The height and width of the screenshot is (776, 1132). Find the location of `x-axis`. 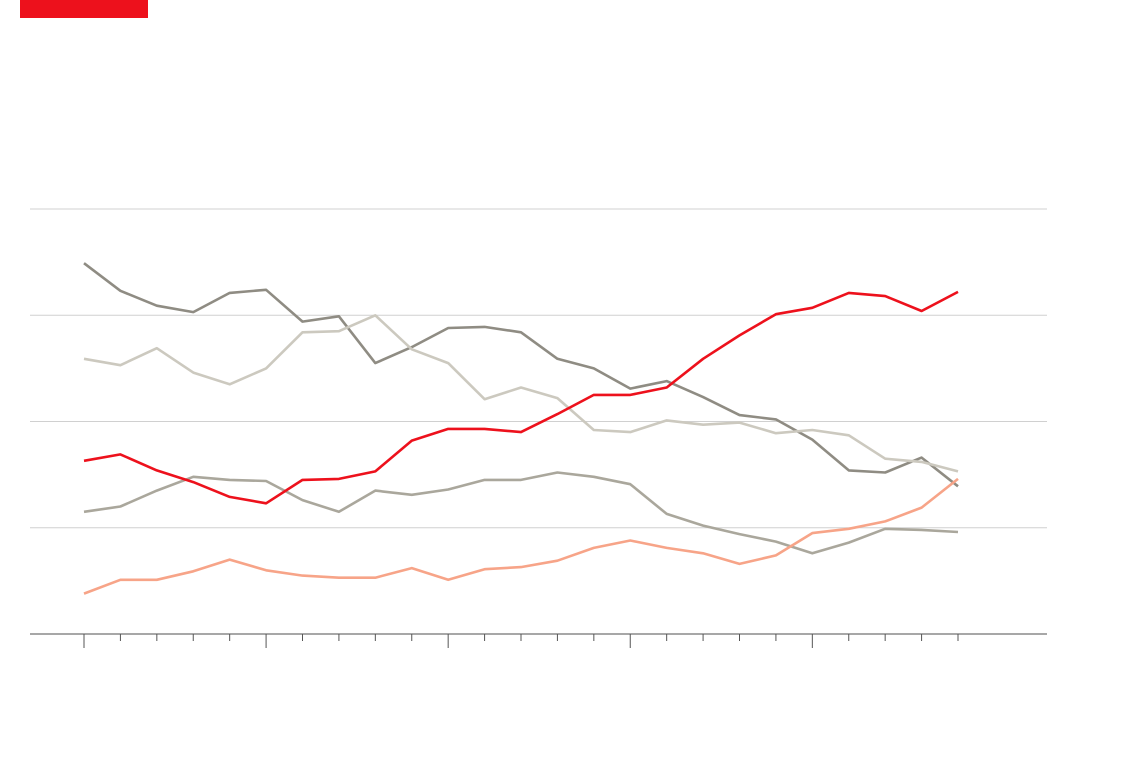

x-axis is located at coordinates (538, 640).